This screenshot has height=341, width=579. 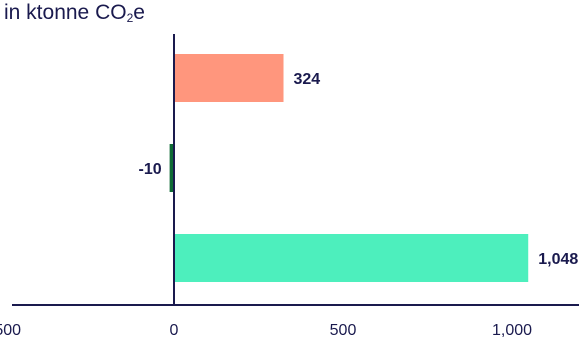 I want to click on x-tick-labels-layer: -500 0 500 1,000, so click(x=266, y=330).